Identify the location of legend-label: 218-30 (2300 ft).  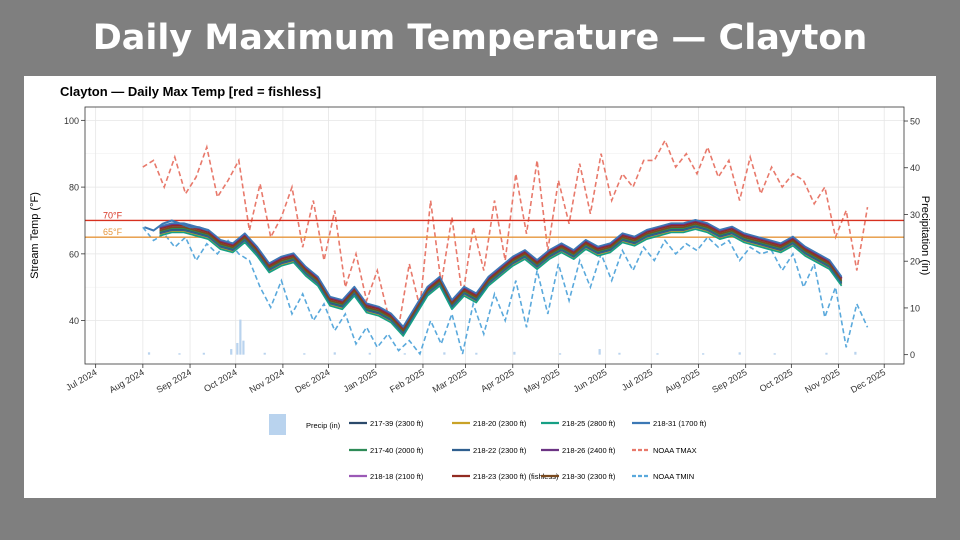
(589, 476).